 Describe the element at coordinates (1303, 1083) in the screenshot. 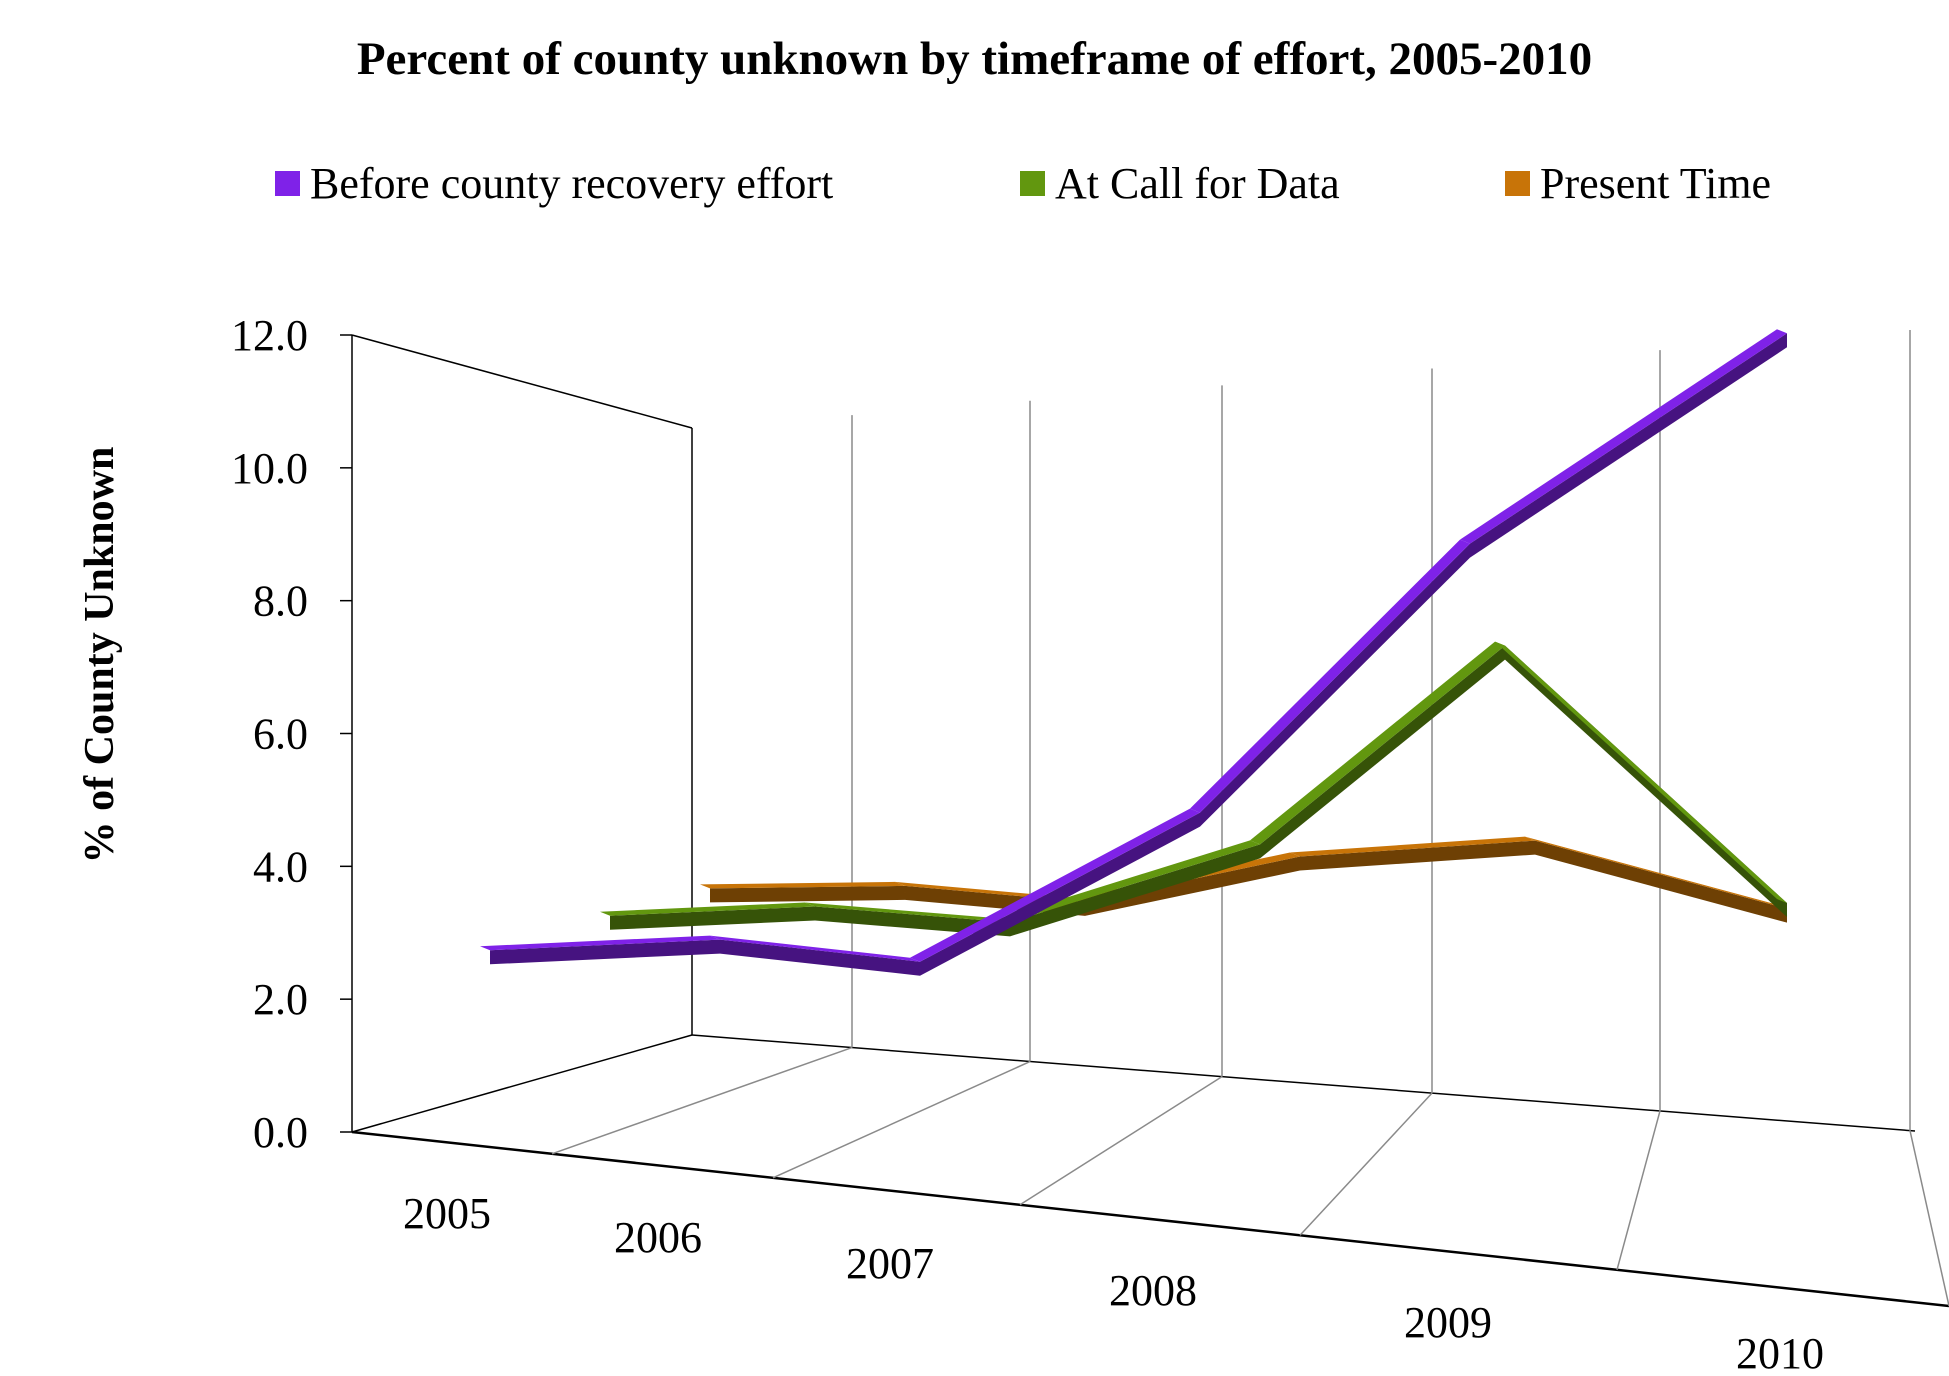

I see `floor-back-edge` at that location.